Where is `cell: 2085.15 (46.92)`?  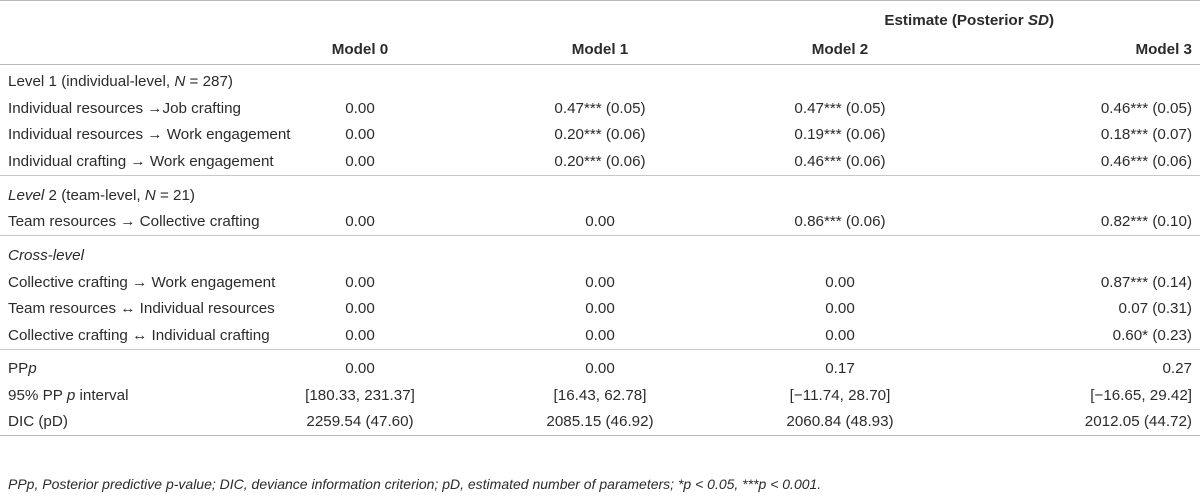
cell: 2085.15 (46.92) is located at coordinates (600, 422).